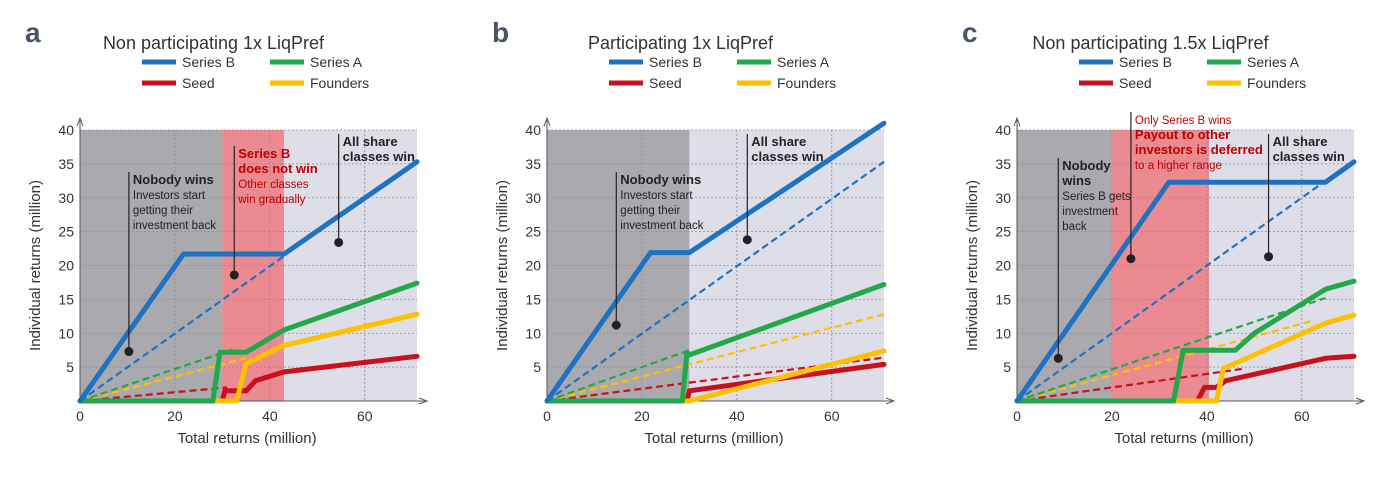  I want to click on y-tick-label: 20, so click(533, 266).